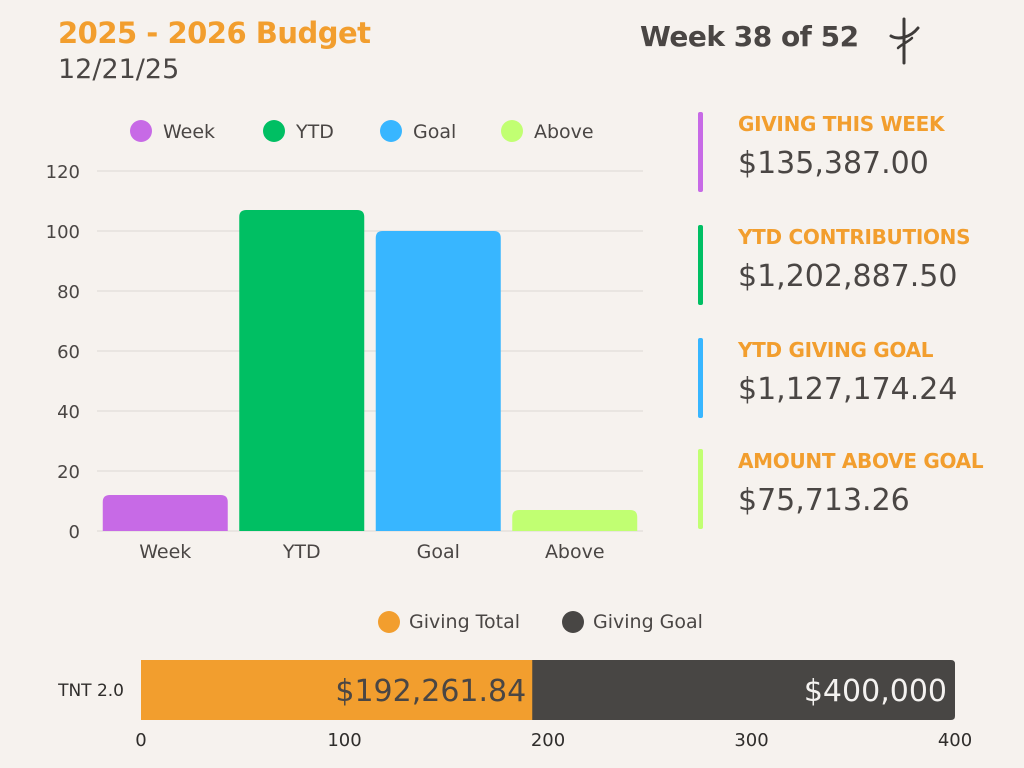 The image size is (1024, 768). I want to click on legend-marker-giving-goal, so click(573, 622).